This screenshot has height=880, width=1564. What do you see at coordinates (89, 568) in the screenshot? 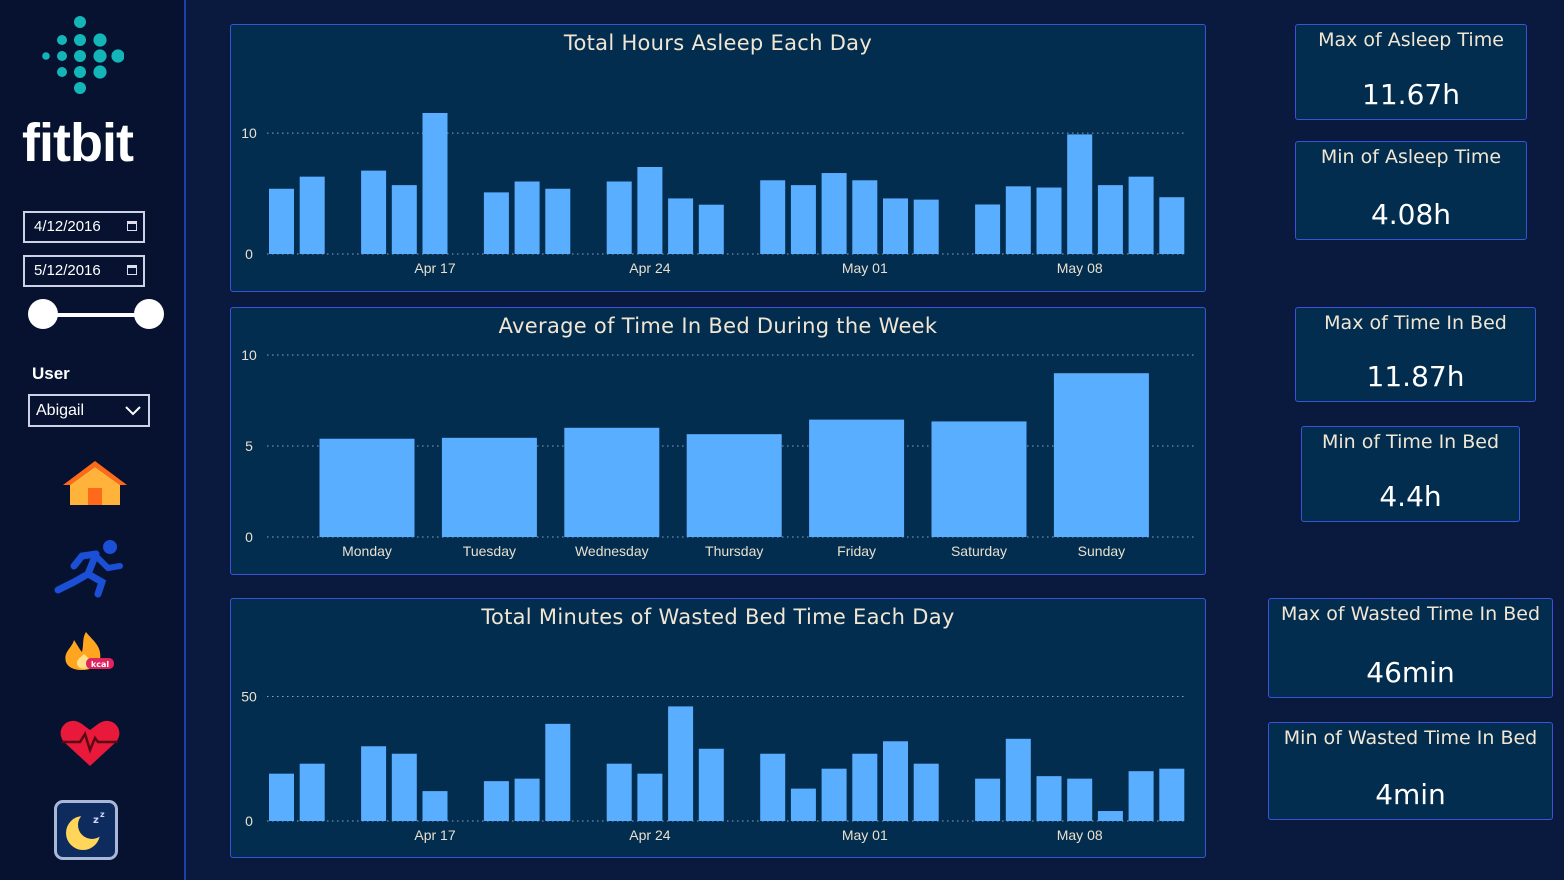
I see `running-icon` at bounding box center [89, 568].